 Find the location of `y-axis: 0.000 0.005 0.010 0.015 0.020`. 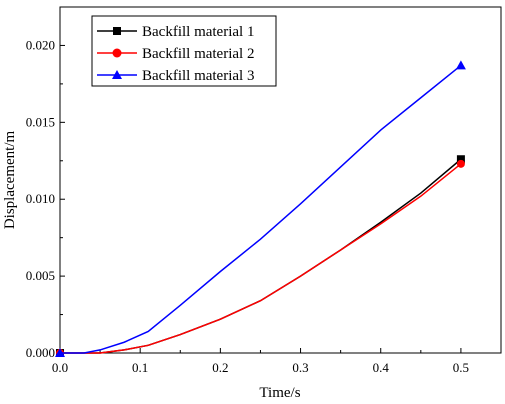

y-axis: 0.000 0.005 0.010 0.015 0.020 is located at coordinates (45, 198).